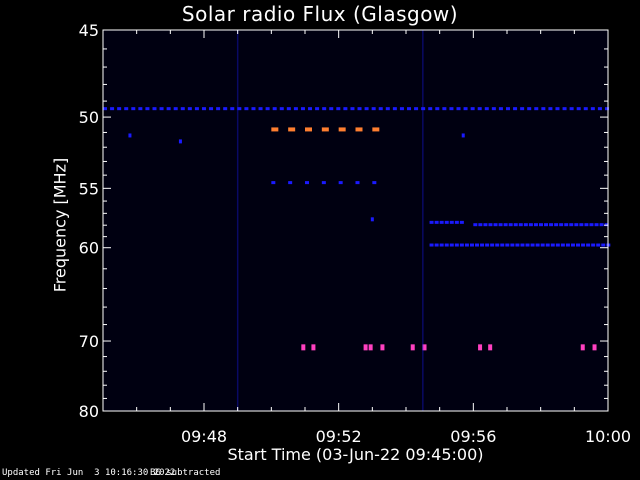 The width and height of the screenshot is (640, 480). I want to click on chart-title: Solar radio Flux (Glasgow), so click(320, 14).